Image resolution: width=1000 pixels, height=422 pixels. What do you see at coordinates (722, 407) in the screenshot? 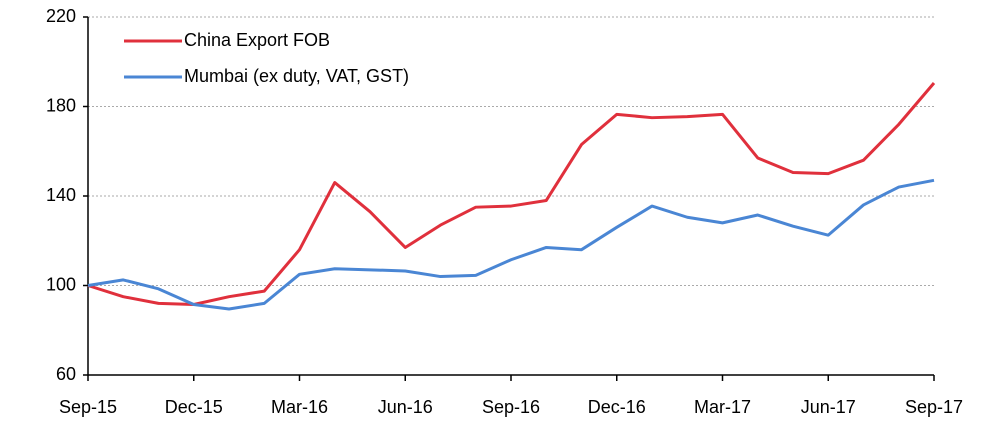
I see `x-tick-label: Mar-17` at bounding box center [722, 407].